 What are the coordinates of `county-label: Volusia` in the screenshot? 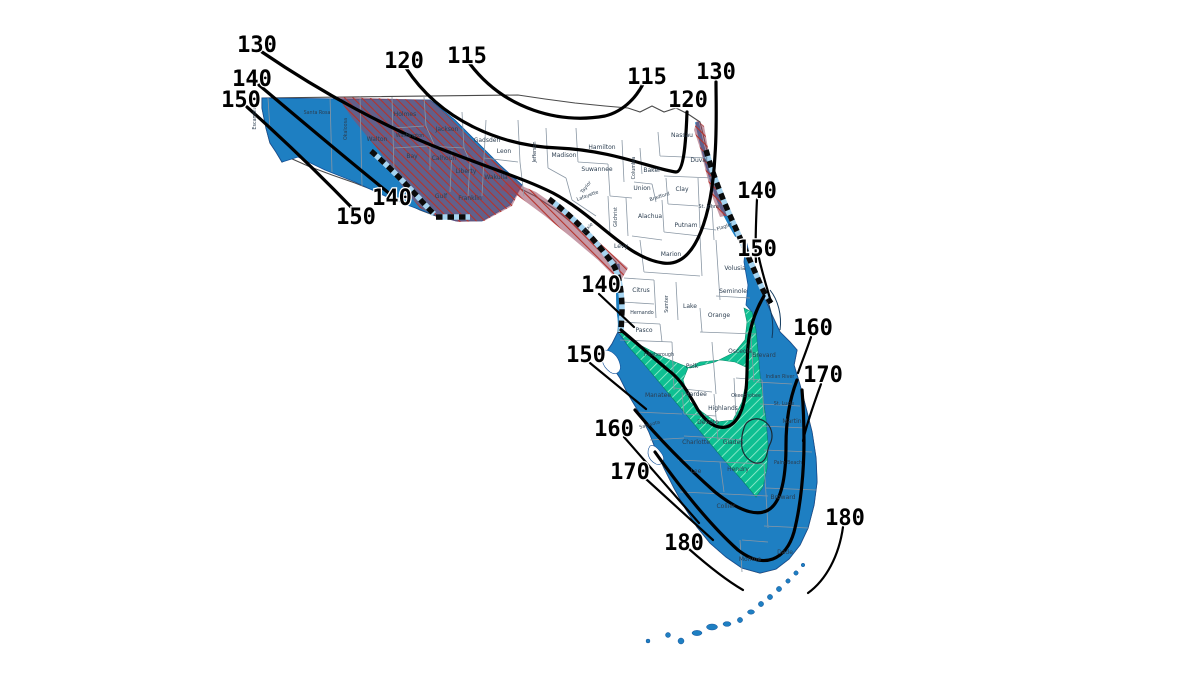 It's located at (735, 268).